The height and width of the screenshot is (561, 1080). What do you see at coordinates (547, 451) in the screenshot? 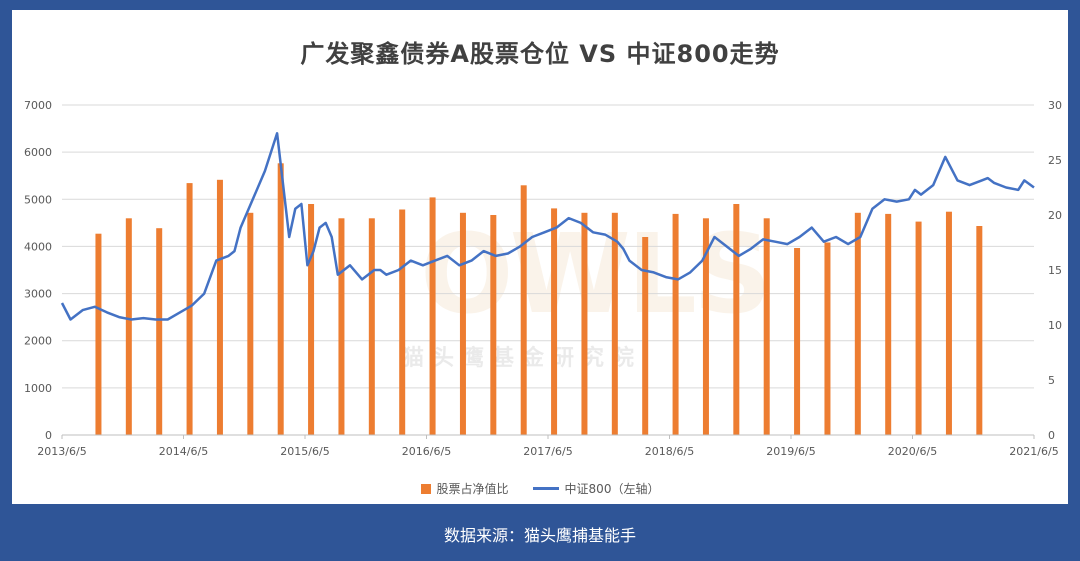
I see `x-tick-label: 2017/6/5` at bounding box center [547, 451].